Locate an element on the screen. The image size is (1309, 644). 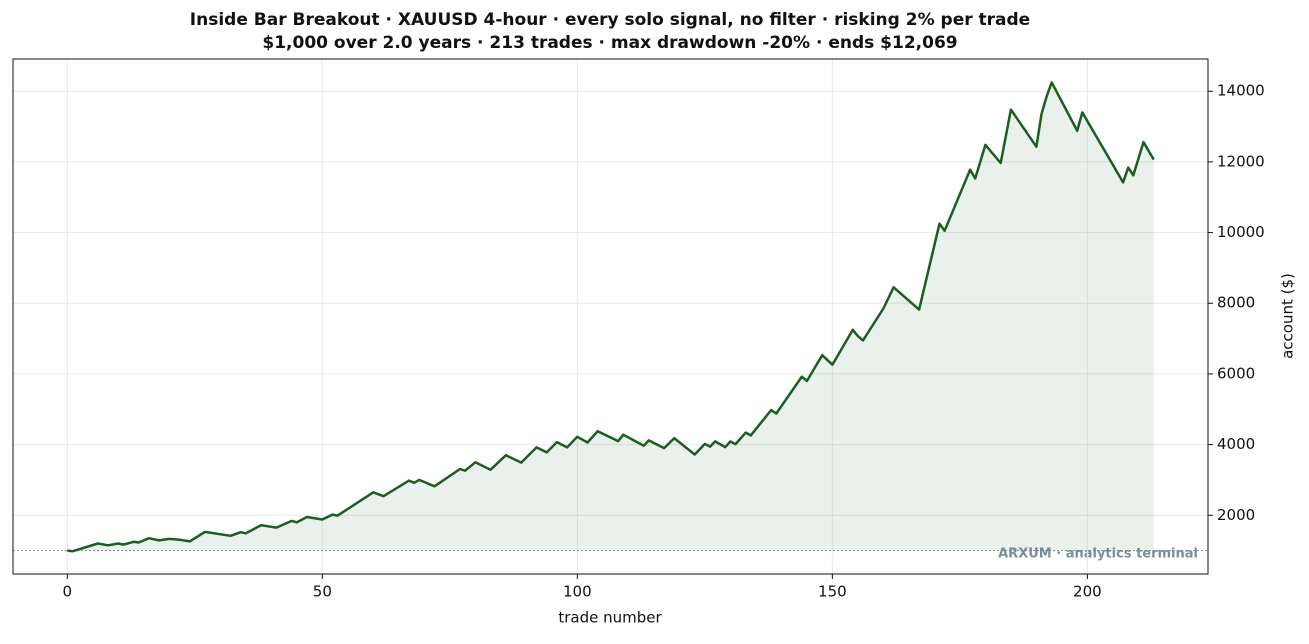
y-axis-label: account ($) is located at coordinates (1288, 316).